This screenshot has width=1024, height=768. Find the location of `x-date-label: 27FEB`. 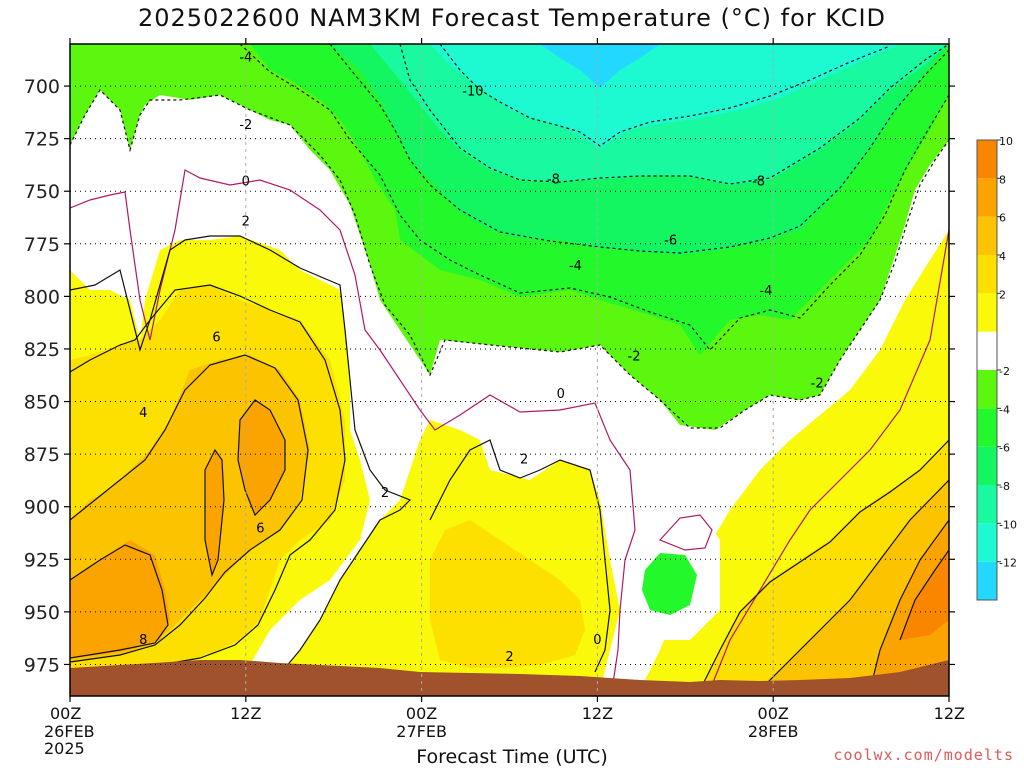

x-date-label: 27FEB is located at coordinates (421, 731).